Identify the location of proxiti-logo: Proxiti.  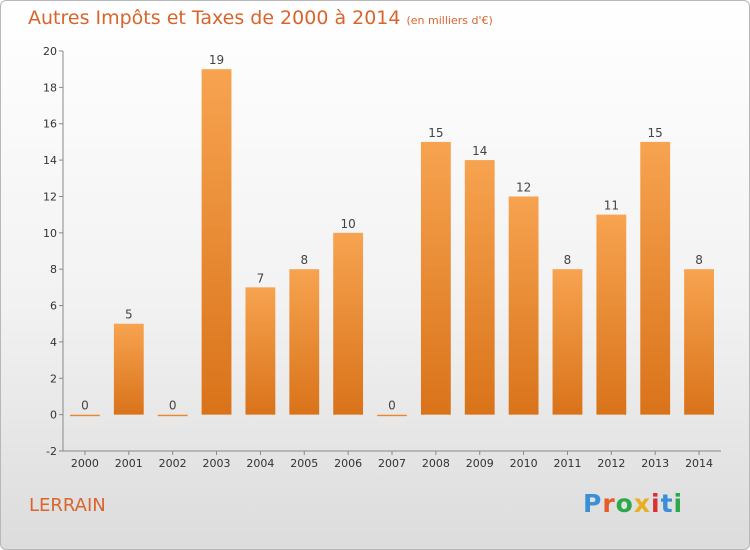
(633, 503).